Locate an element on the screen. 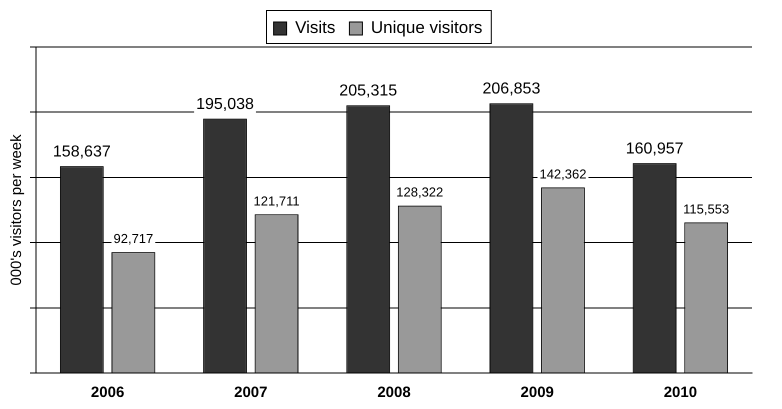 The height and width of the screenshot is (409, 782). data-label: 142,362 is located at coordinates (562, 174).